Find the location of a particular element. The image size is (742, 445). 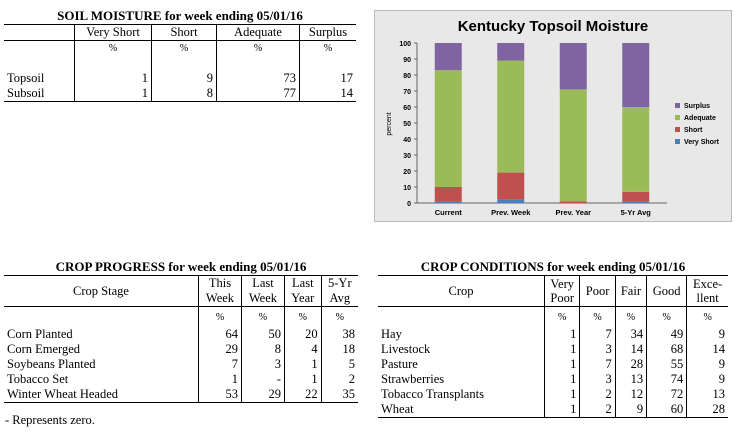

progress-row-label: Tobacco Set is located at coordinates (101, 379).